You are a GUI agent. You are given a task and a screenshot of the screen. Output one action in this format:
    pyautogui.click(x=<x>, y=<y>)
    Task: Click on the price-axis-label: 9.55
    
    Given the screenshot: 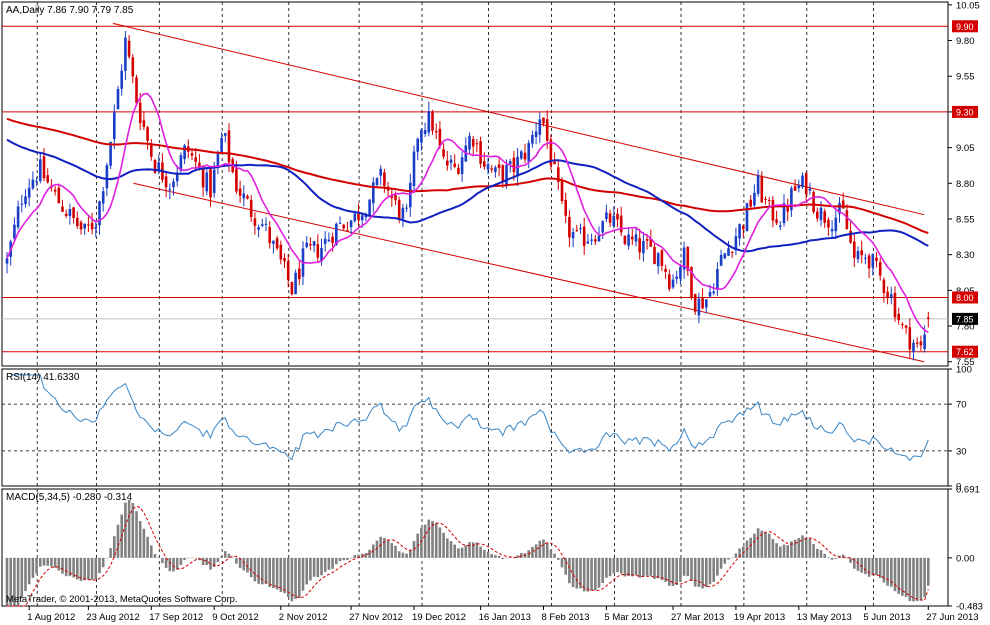 What is the action you would take?
    pyautogui.click(x=965, y=77)
    